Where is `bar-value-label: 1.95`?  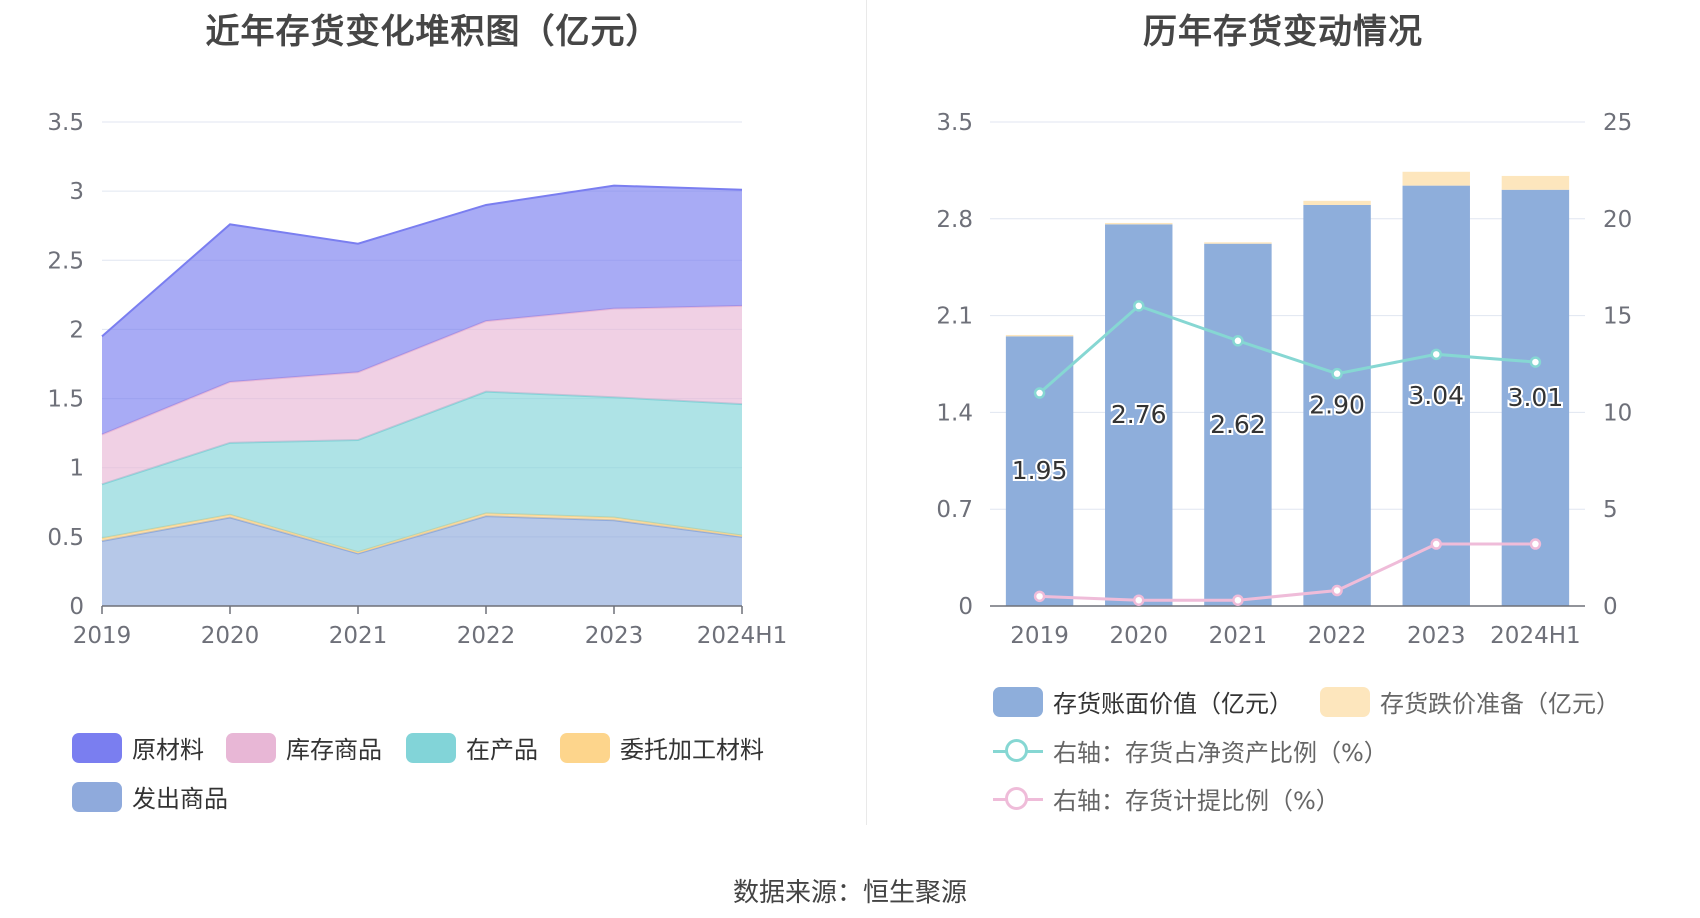
bar-value-label: 1.95 is located at coordinates (1040, 470).